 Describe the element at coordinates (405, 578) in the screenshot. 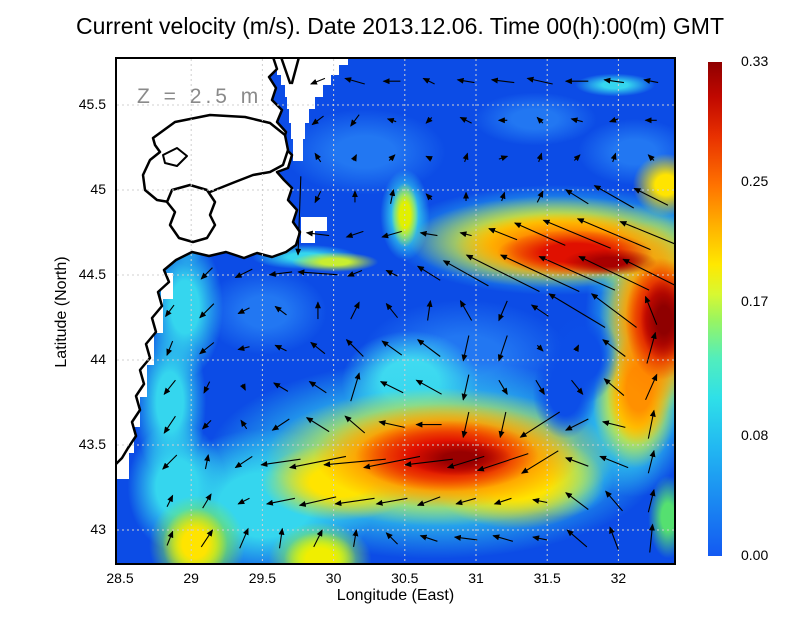

I see `x-tick-label: 30.5` at that location.